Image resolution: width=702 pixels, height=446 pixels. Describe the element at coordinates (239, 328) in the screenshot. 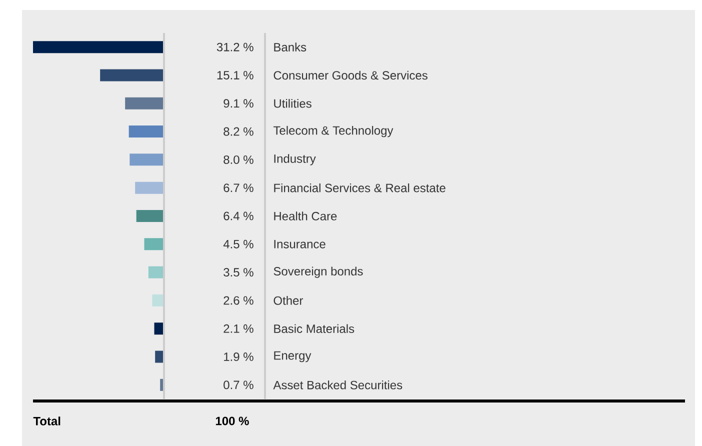

I see `data-label: 2.1 %` at that location.